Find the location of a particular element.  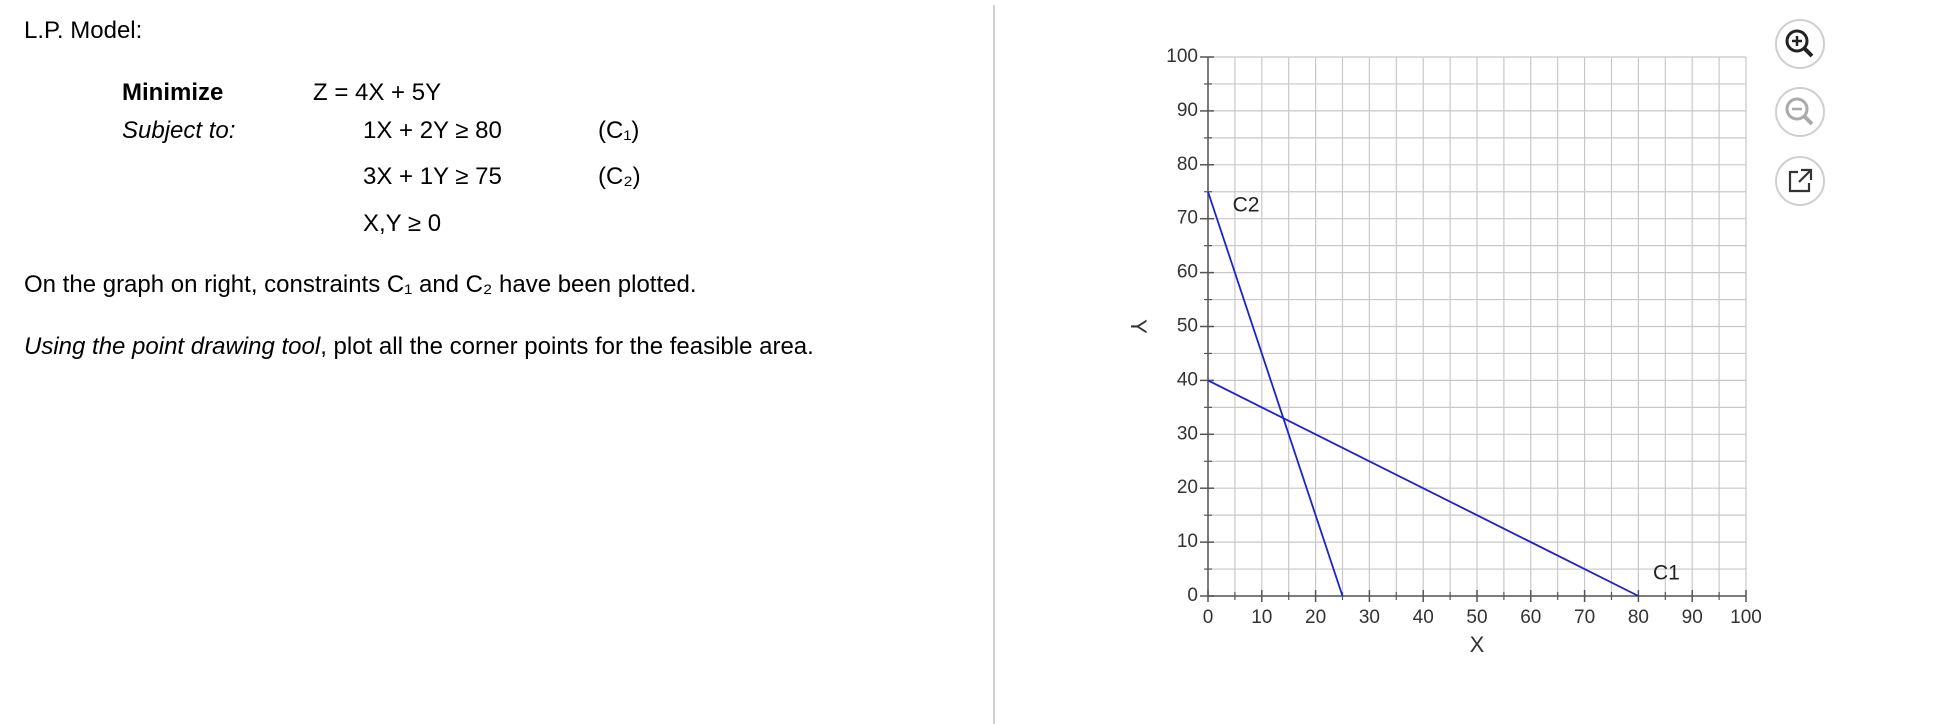

y-tick-label: 30 is located at coordinates (1187, 433).